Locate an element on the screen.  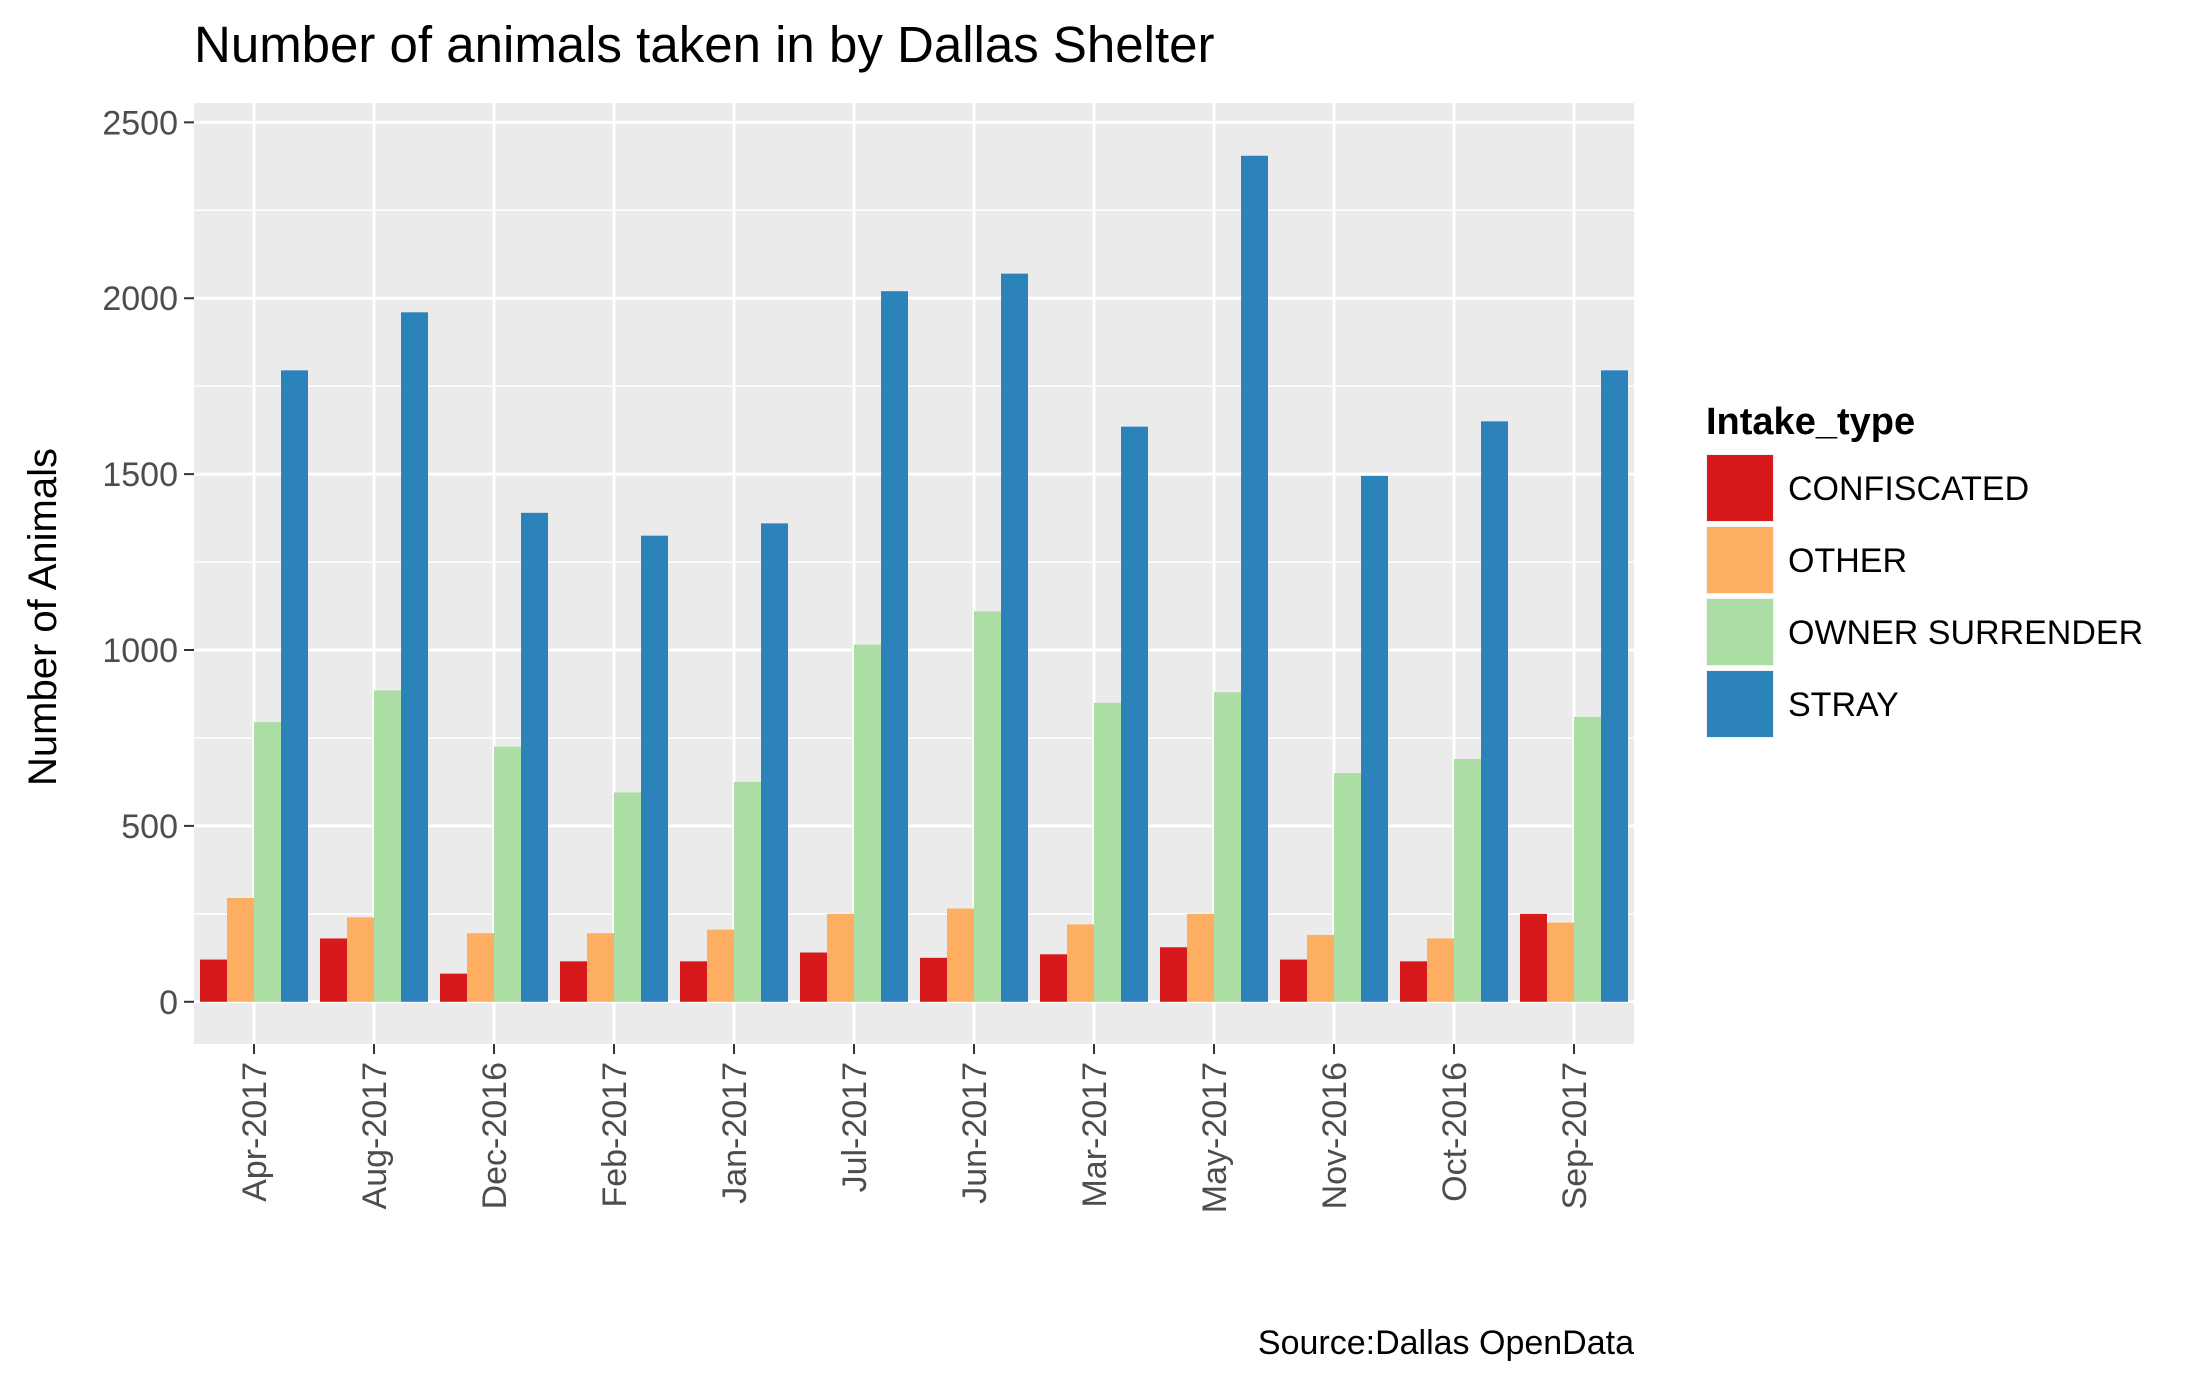
x-tick-label: Feb-2017 is located at coordinates (615, 1135).